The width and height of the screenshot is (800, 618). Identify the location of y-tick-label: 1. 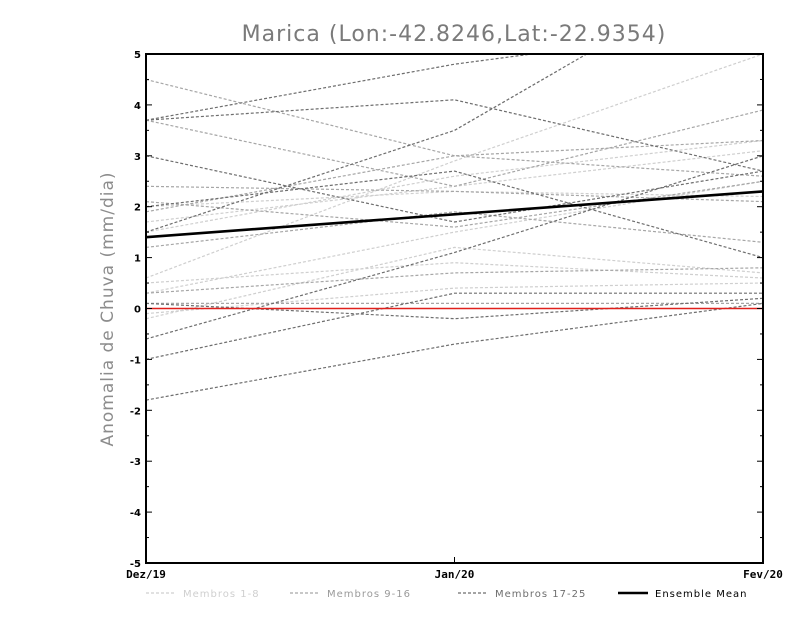
(137, 259).